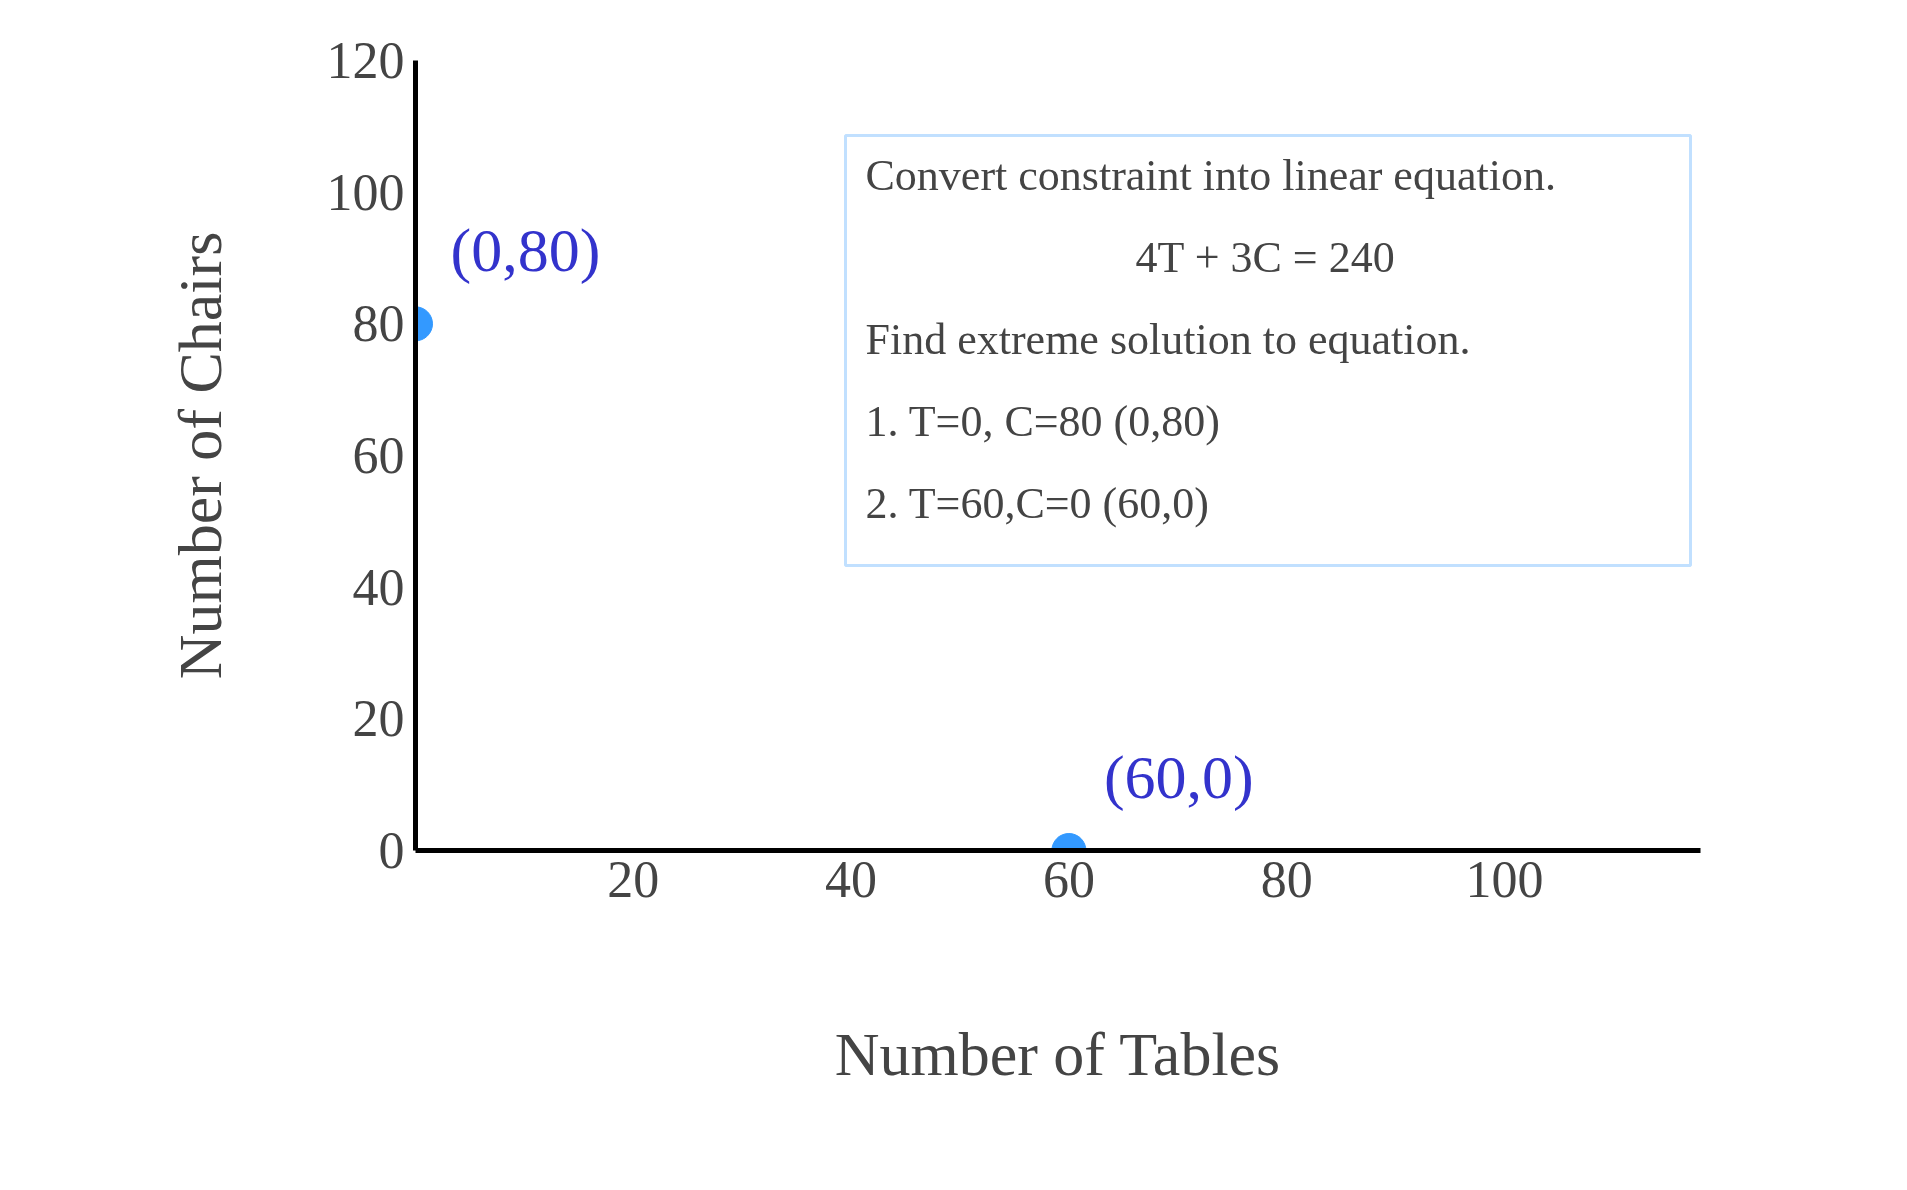 This screenshot has height=1190, width=1907. I want to click on annotation: (60,0), so click(1178, 777).